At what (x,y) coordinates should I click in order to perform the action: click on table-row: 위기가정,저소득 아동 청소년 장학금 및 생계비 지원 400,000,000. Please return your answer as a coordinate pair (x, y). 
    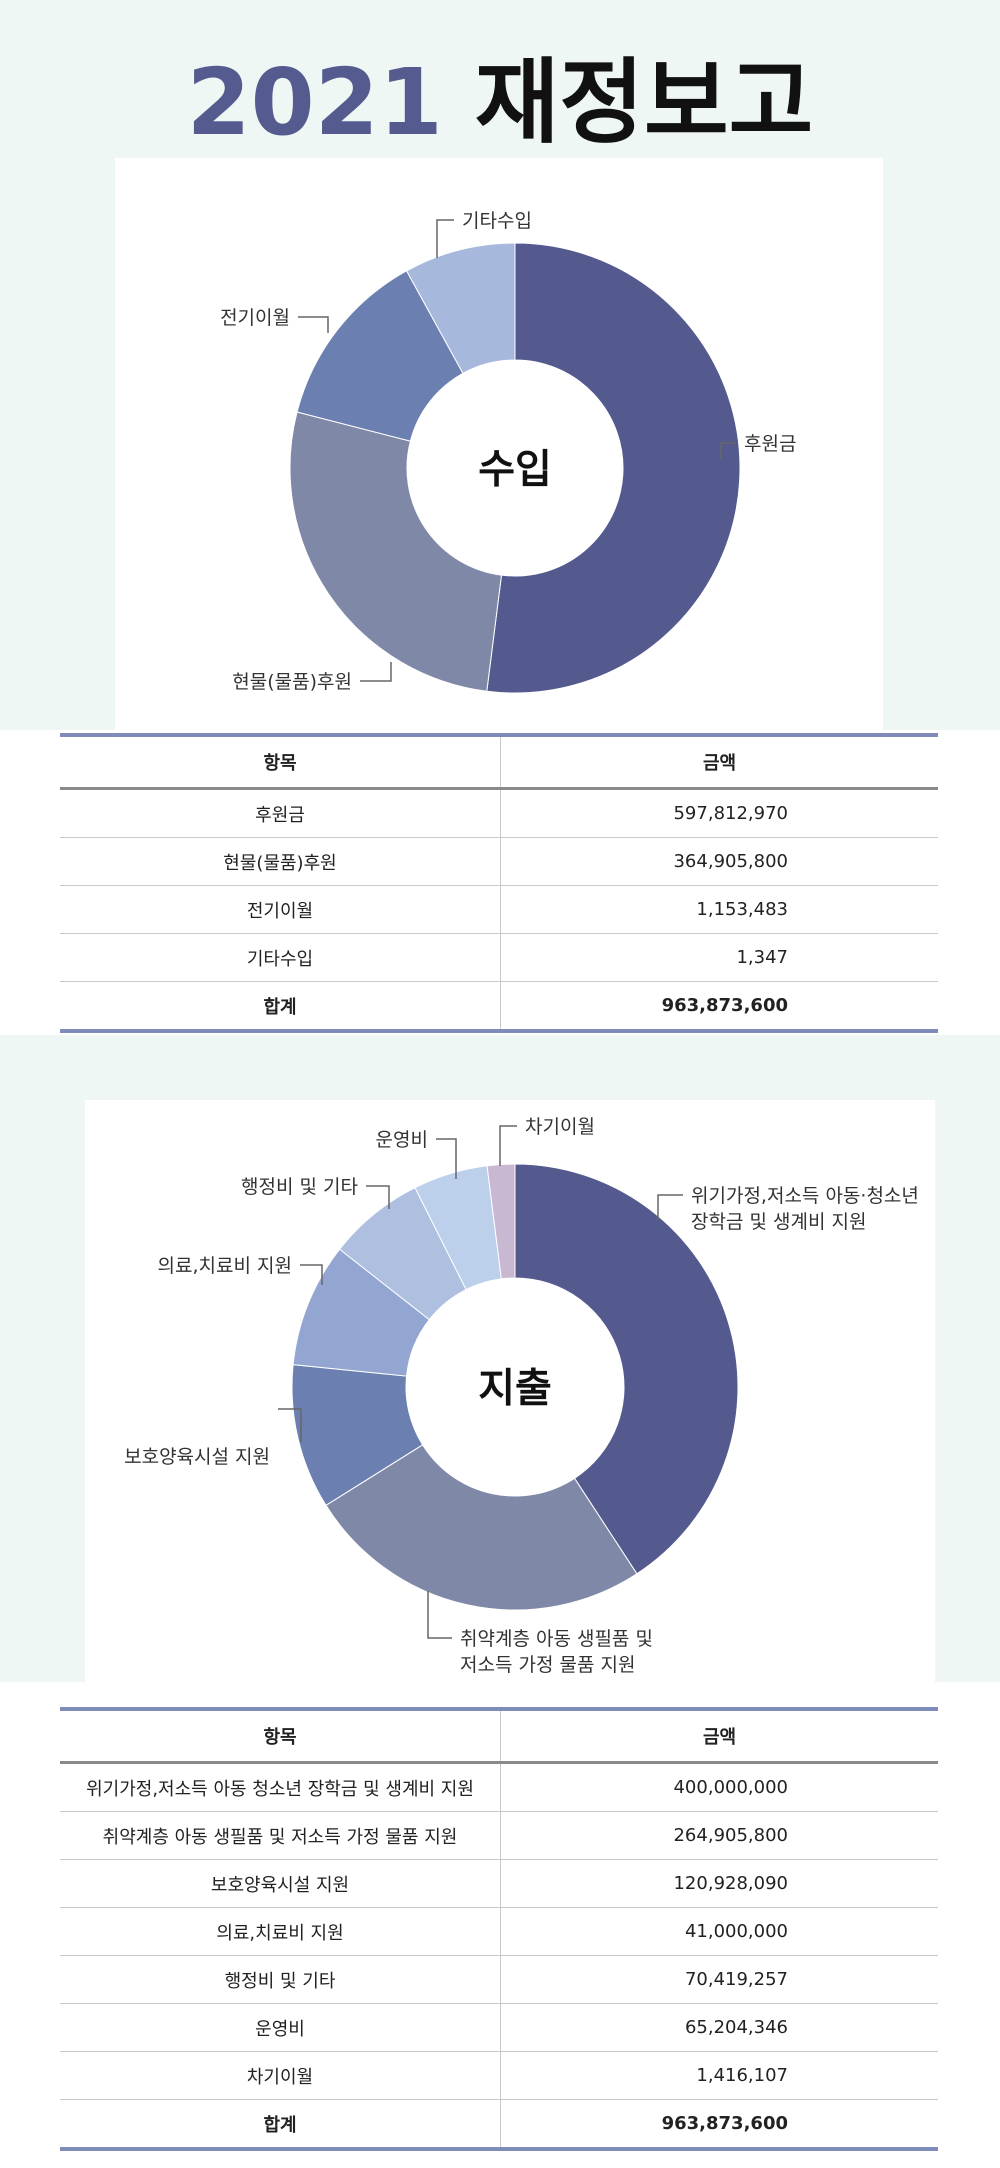
    Looking at the image, I should click on (499, 1787).